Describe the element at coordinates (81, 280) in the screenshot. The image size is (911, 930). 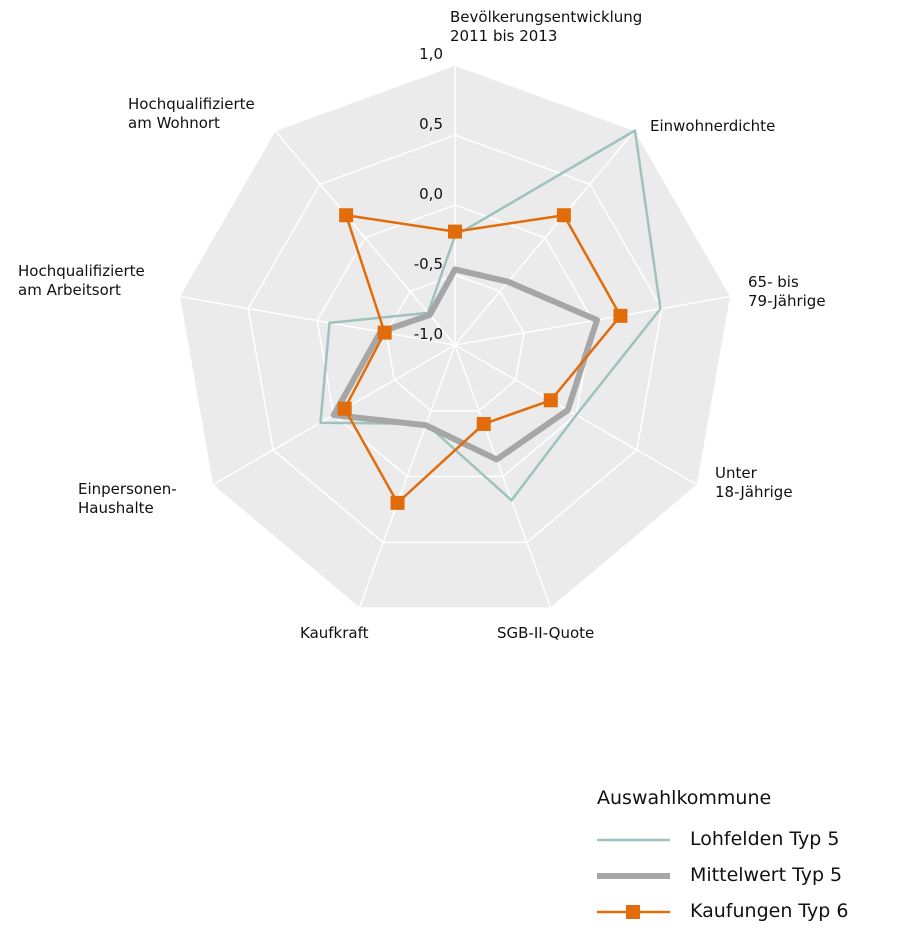
I see `axis-label: Hochqualifizierte am Arbeitsort` at that location.